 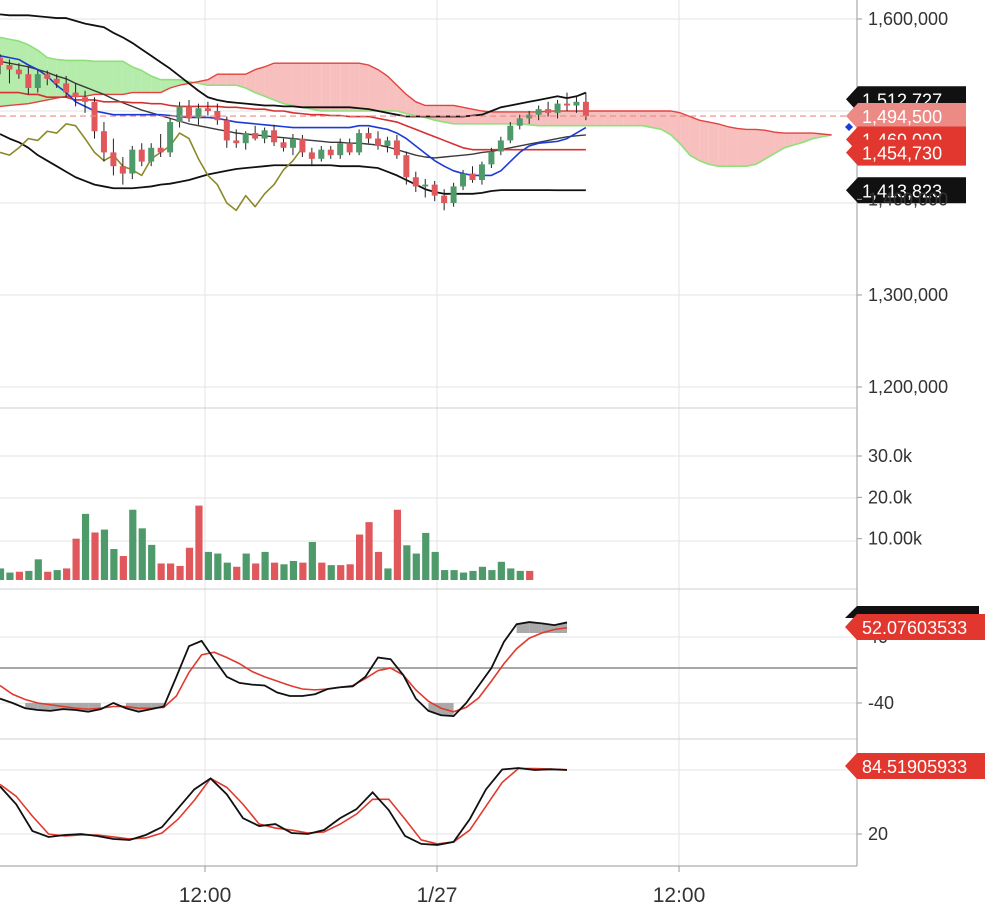 What do you see at coordinates (902, 117) in the screenshot?
I see `price-tag-value: 1,494,500` at bounding box center [902, 117].